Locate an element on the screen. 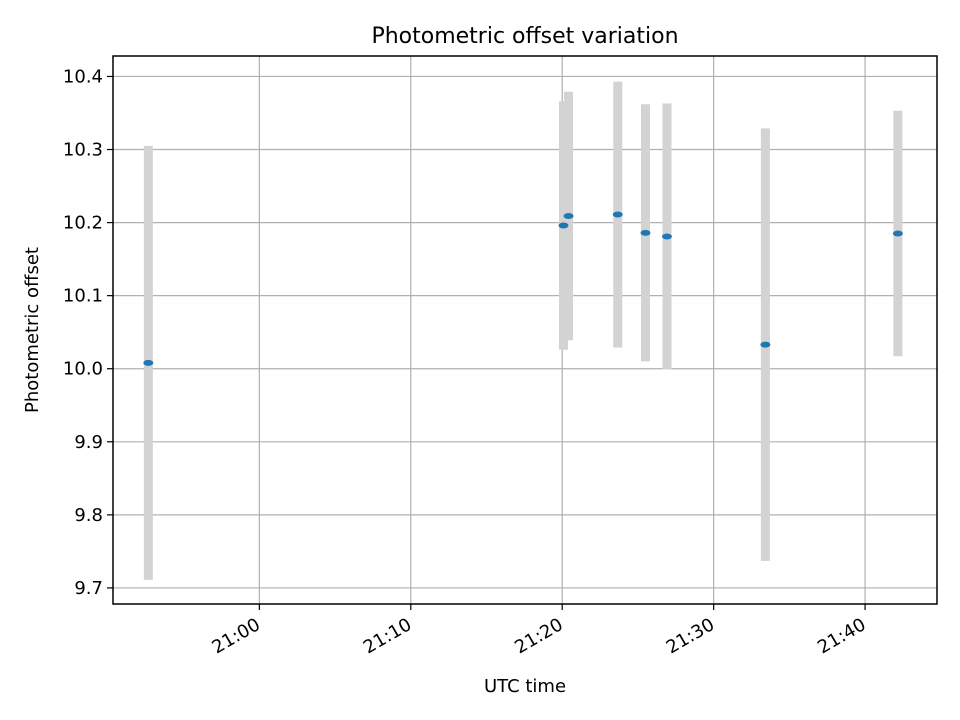 The image size is (960, 720). y-tick-label: 9.7 is located at coordinates (88, 588).